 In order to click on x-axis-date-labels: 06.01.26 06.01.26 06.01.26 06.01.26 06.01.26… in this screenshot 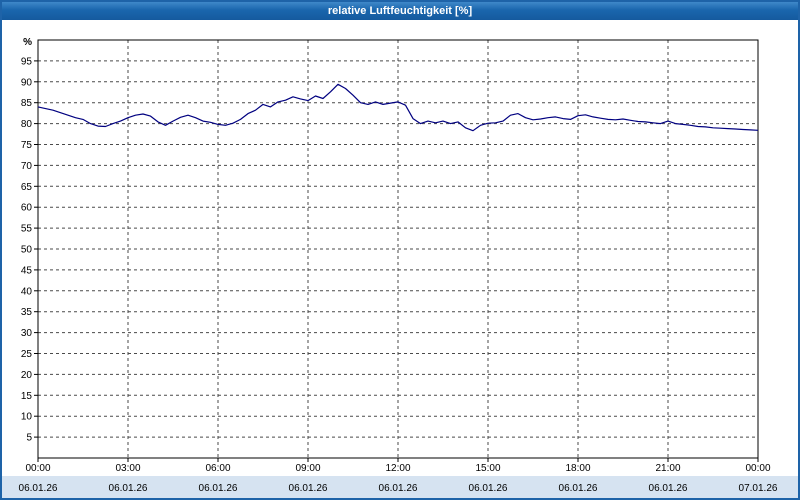, I will do `click(398, 488)`.